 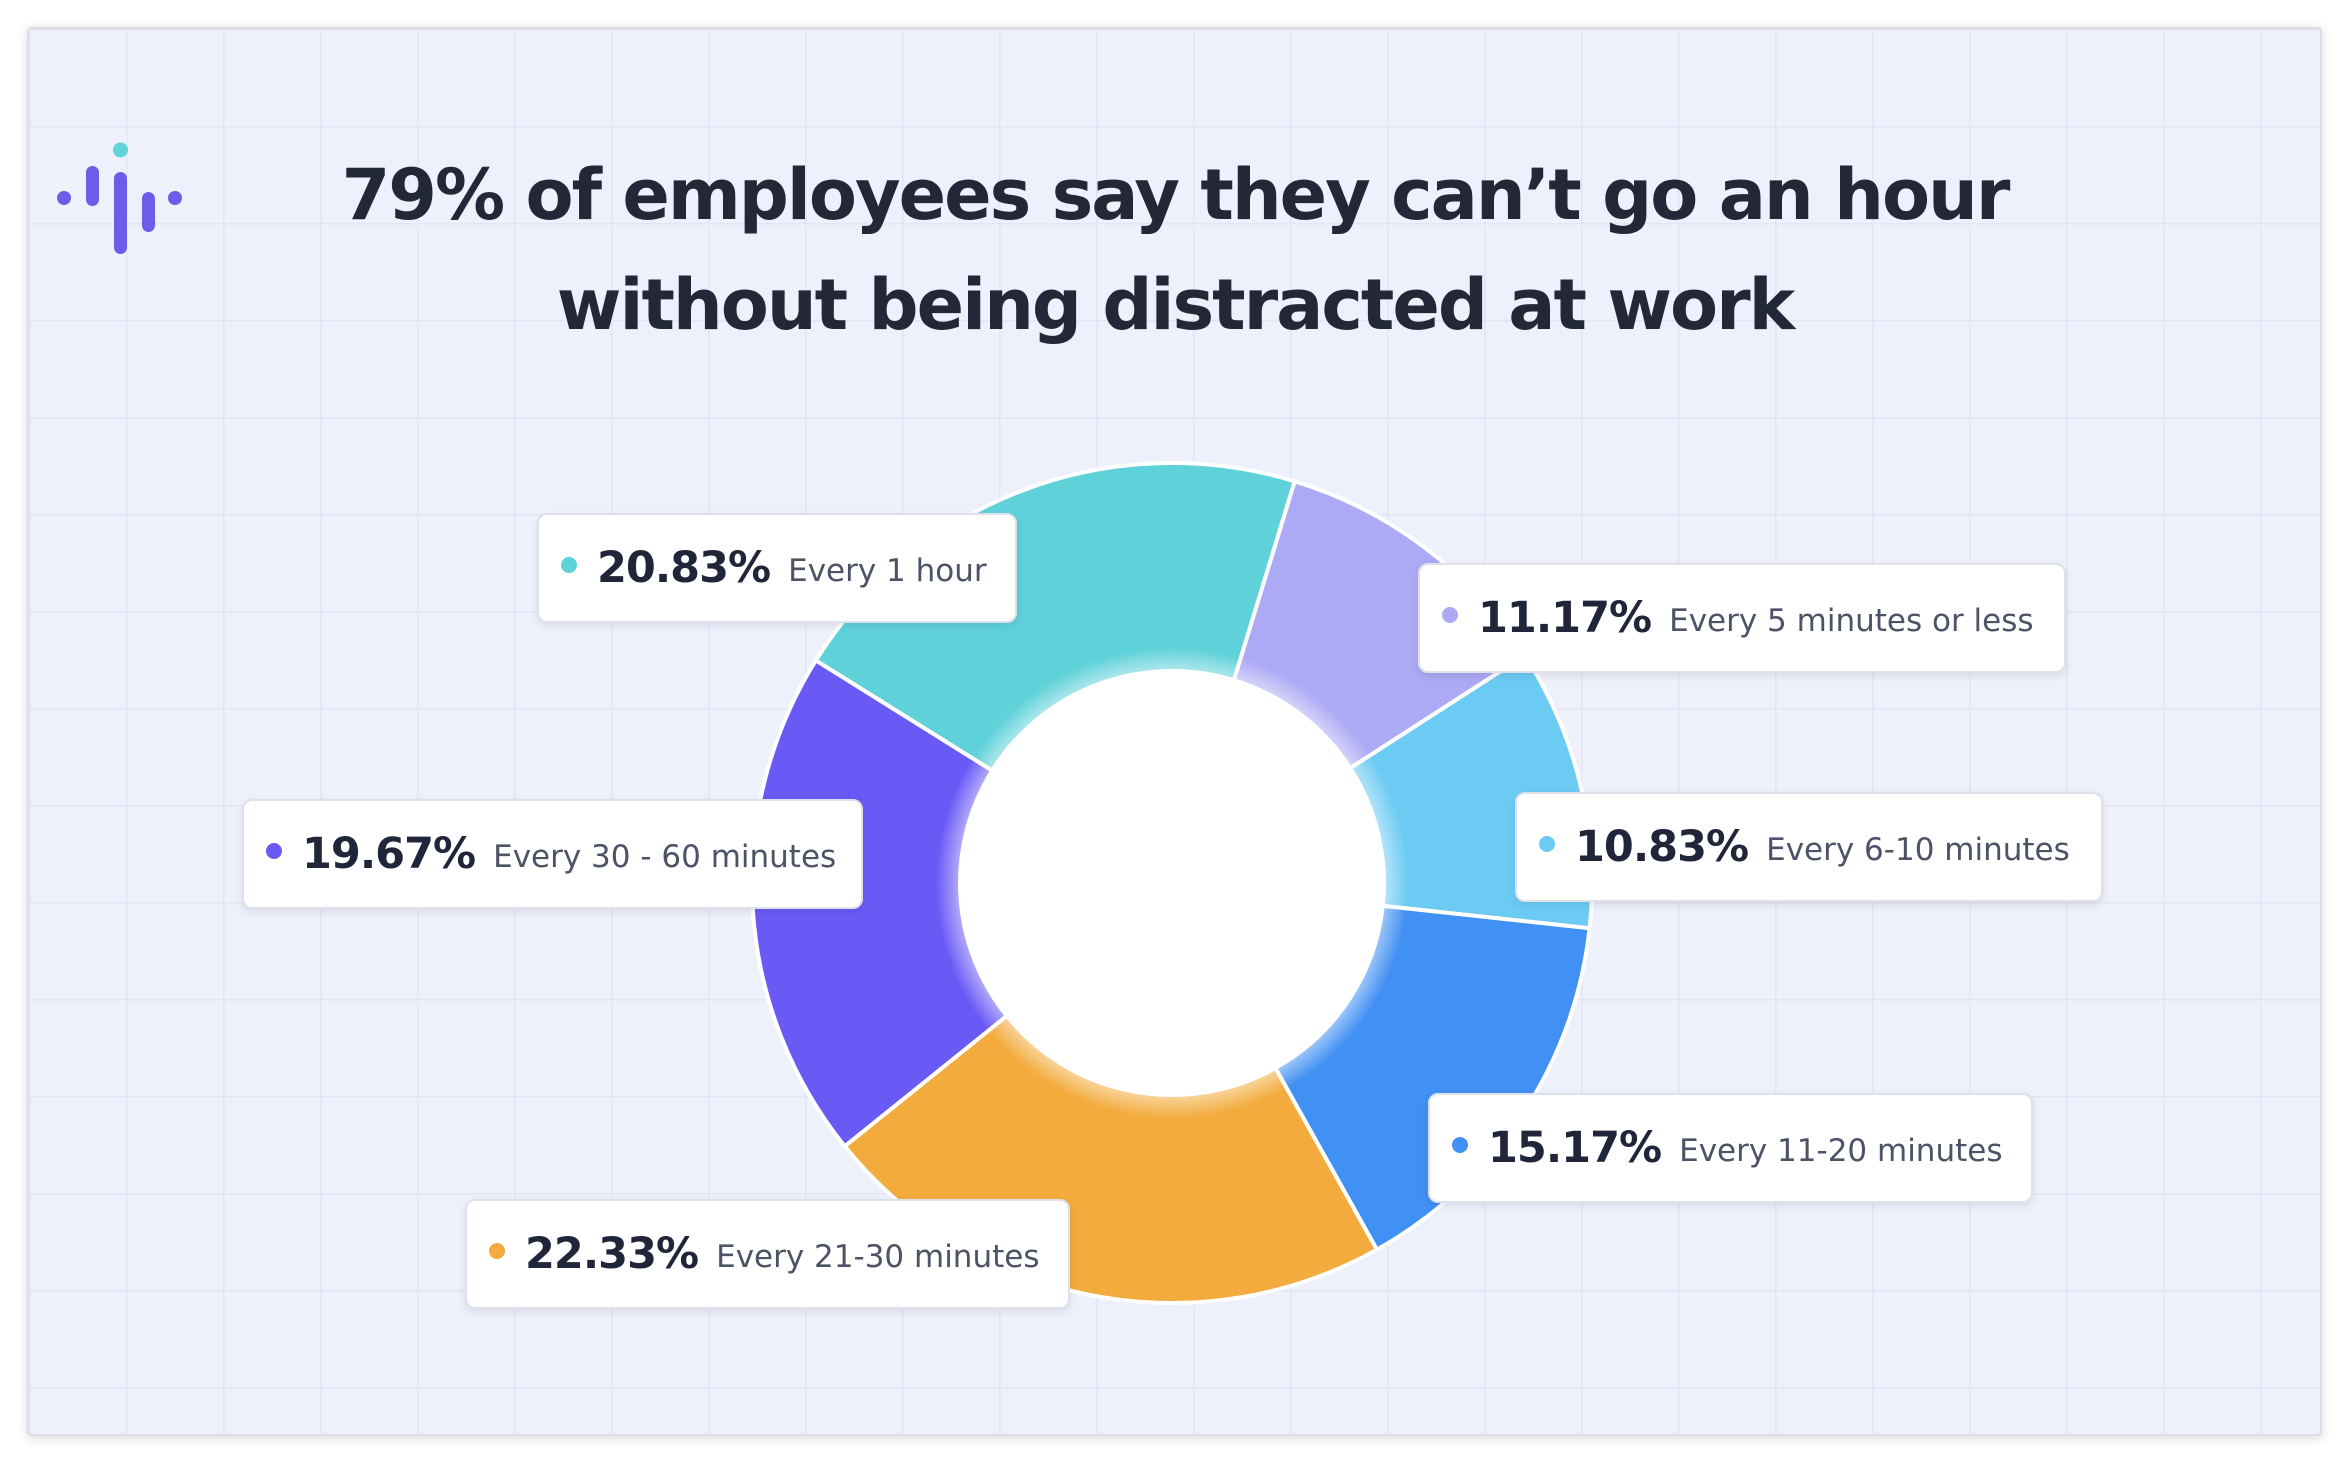 I want to click on slice-description: Every 21-30 minutes, so click(x=878, y=1257).